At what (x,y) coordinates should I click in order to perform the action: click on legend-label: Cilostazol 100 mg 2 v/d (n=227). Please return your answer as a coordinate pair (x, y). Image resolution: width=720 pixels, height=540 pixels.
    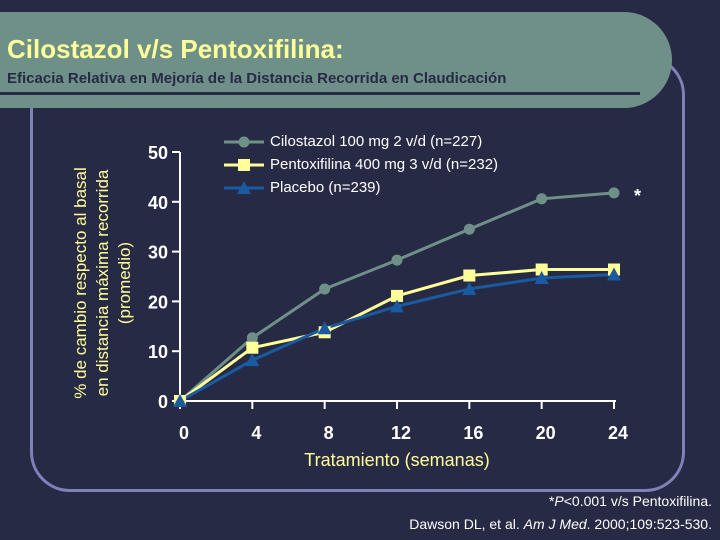
    Looking at the image, I should click on (376, 141).